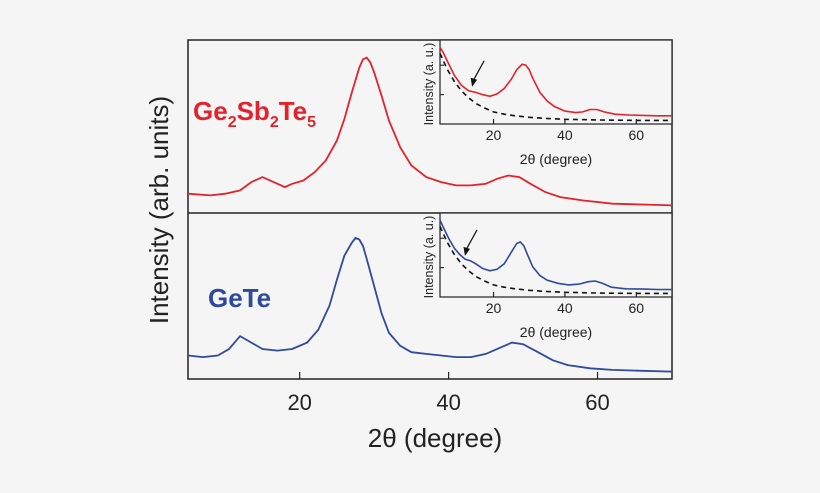 This screenshot has height=493, width=820. I want to click on inset-gete-frame, so click(556, 255).